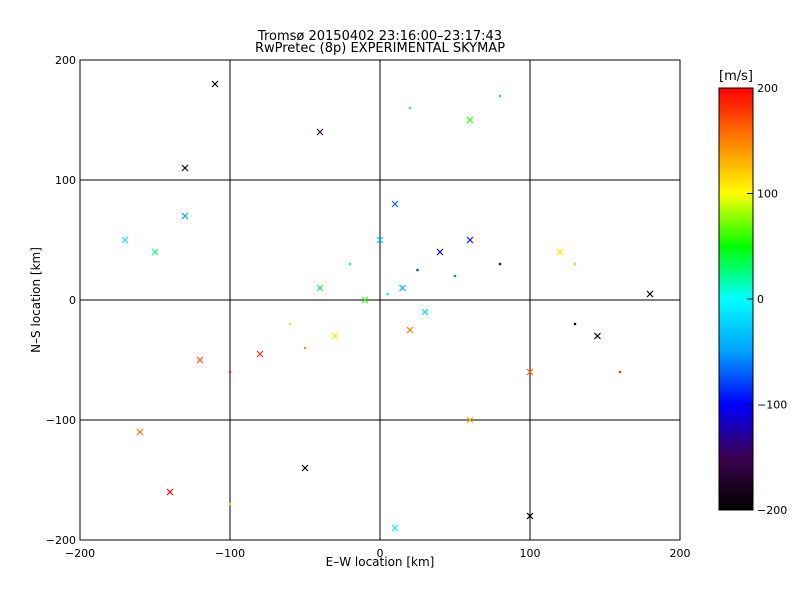 This screenshot has height=600, width=800. Describe the element at coordinates (80, 553) in the screenshot. I see `x-tick-label: −200` at that location.